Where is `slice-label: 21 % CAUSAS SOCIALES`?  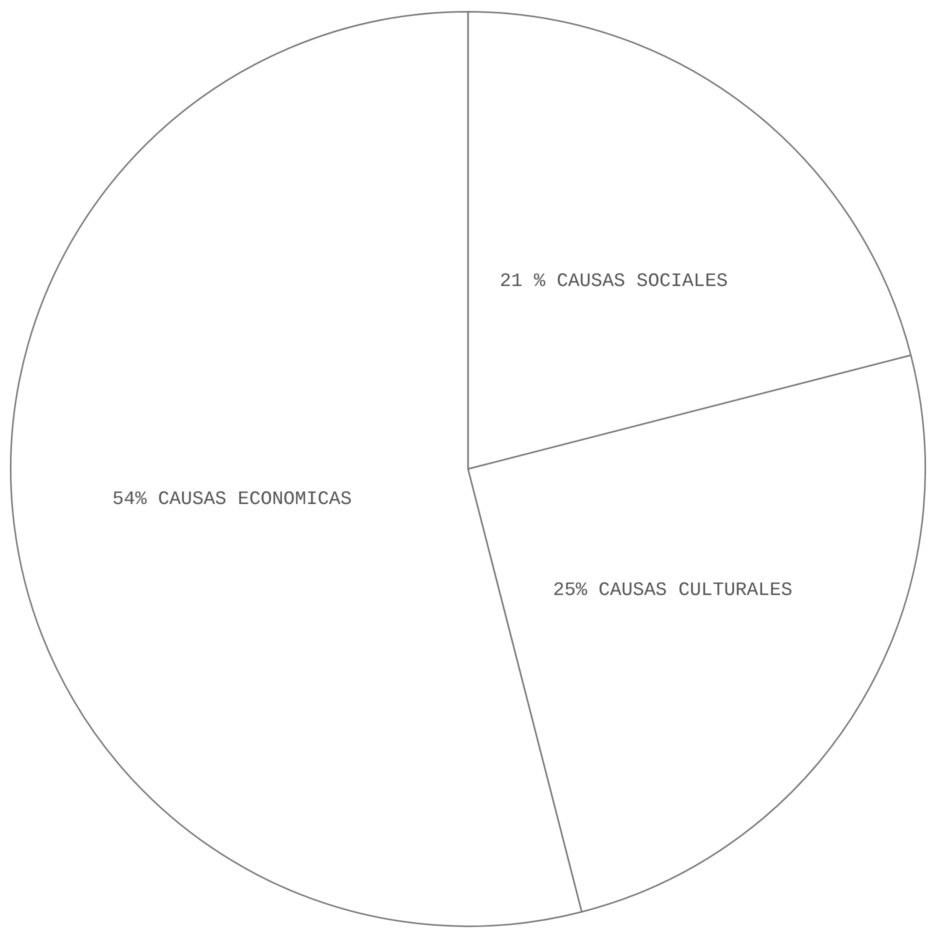
slice-label: 21 % CAUSAS SOCIALES is located at coordinates (614, 281).